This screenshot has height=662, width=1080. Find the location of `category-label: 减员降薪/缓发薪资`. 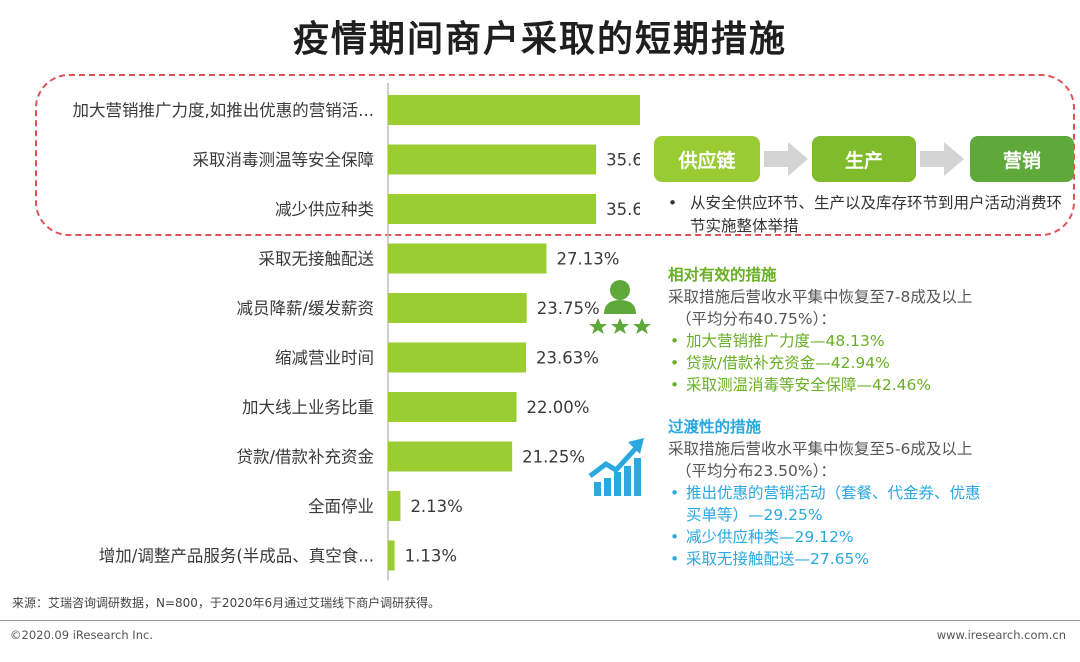

category-label: 减员降薪/缓发薪资 is located at coordinates (305, 308).